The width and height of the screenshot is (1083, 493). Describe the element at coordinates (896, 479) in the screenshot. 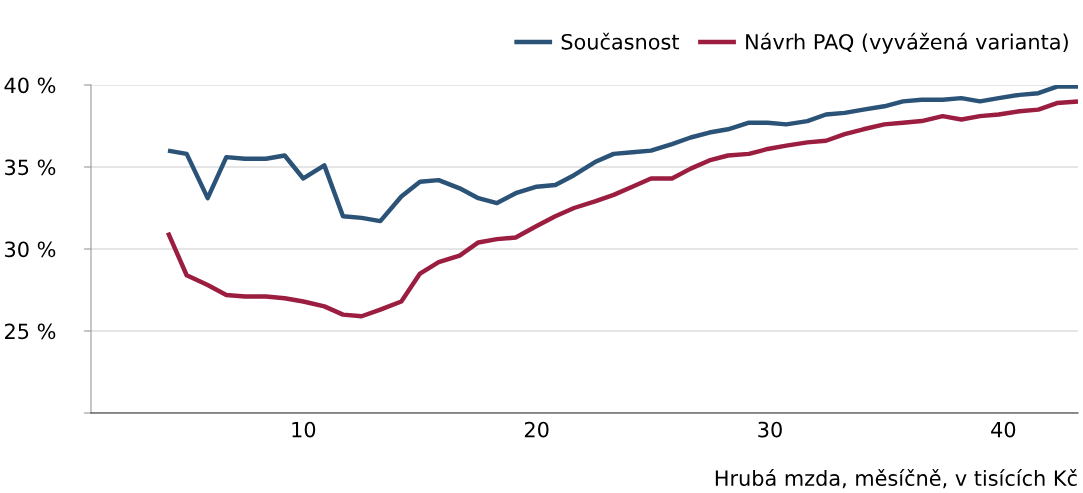

I see `x-axis-title: Hrubá mzda, měsíčně, v tisících Kč` at that location.